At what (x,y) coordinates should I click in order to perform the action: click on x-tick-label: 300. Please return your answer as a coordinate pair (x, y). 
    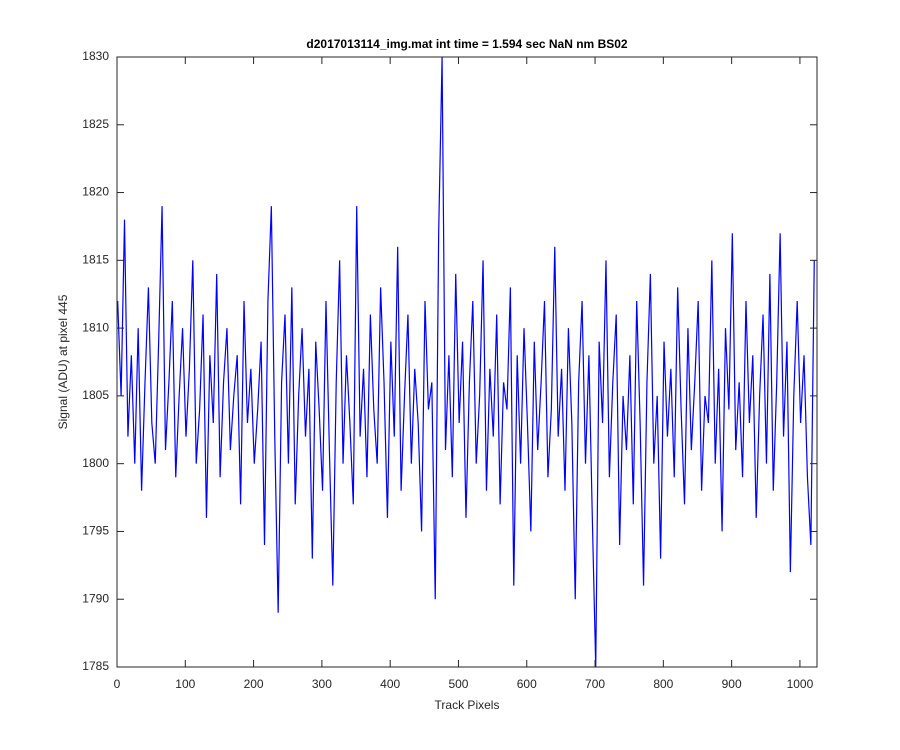
    Looking at the image, I should click on (322, 684).